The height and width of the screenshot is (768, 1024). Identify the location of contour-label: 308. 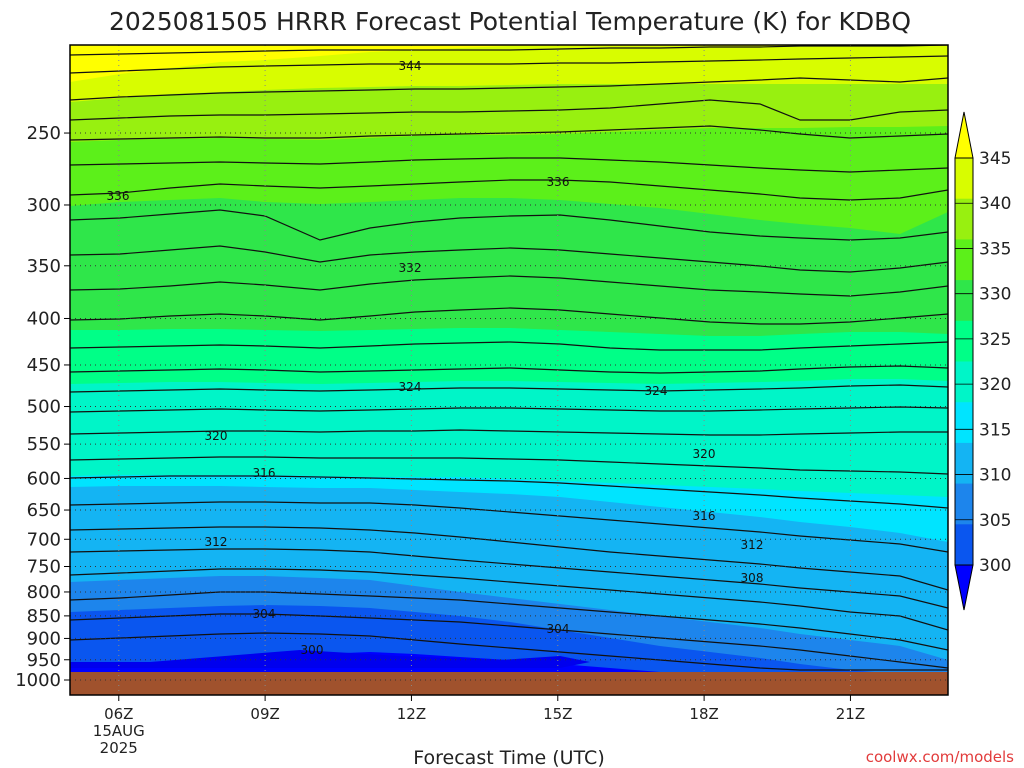
(752, 578).